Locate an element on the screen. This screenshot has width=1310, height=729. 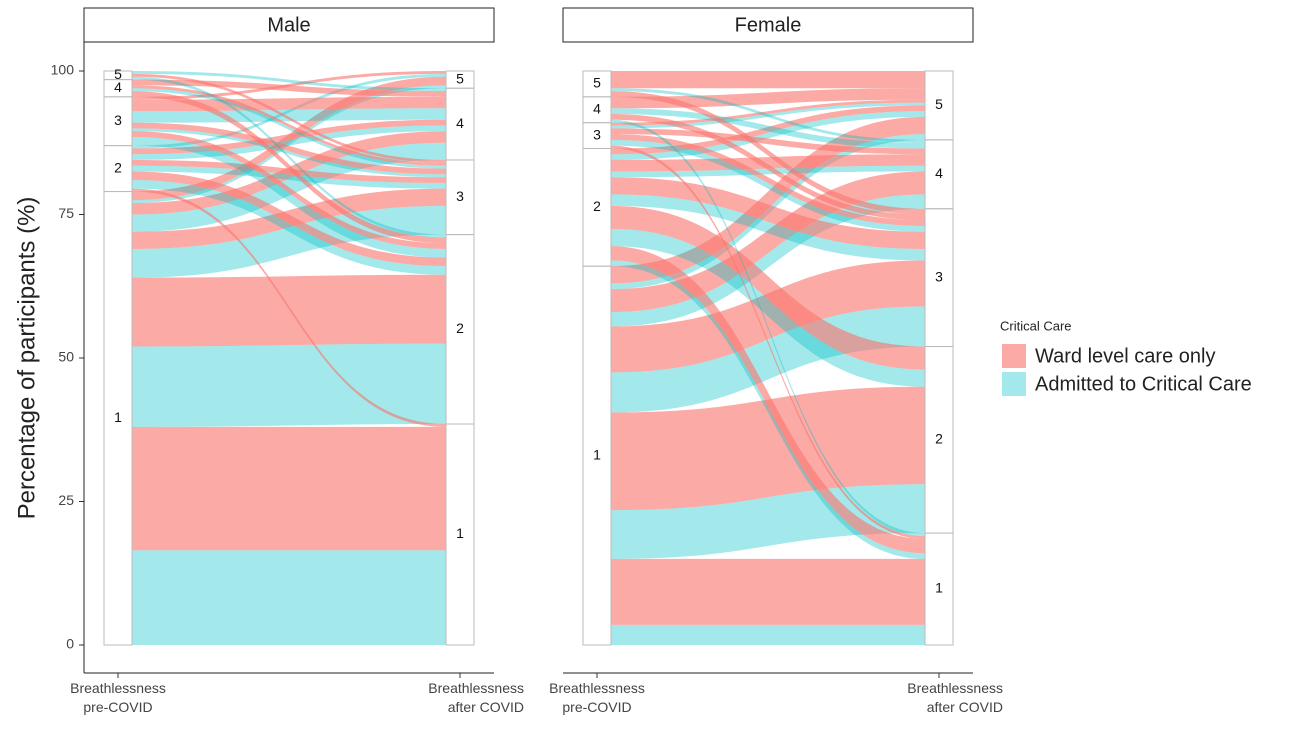
legend-title: Critical Care is located at coordinates (1036, 325).